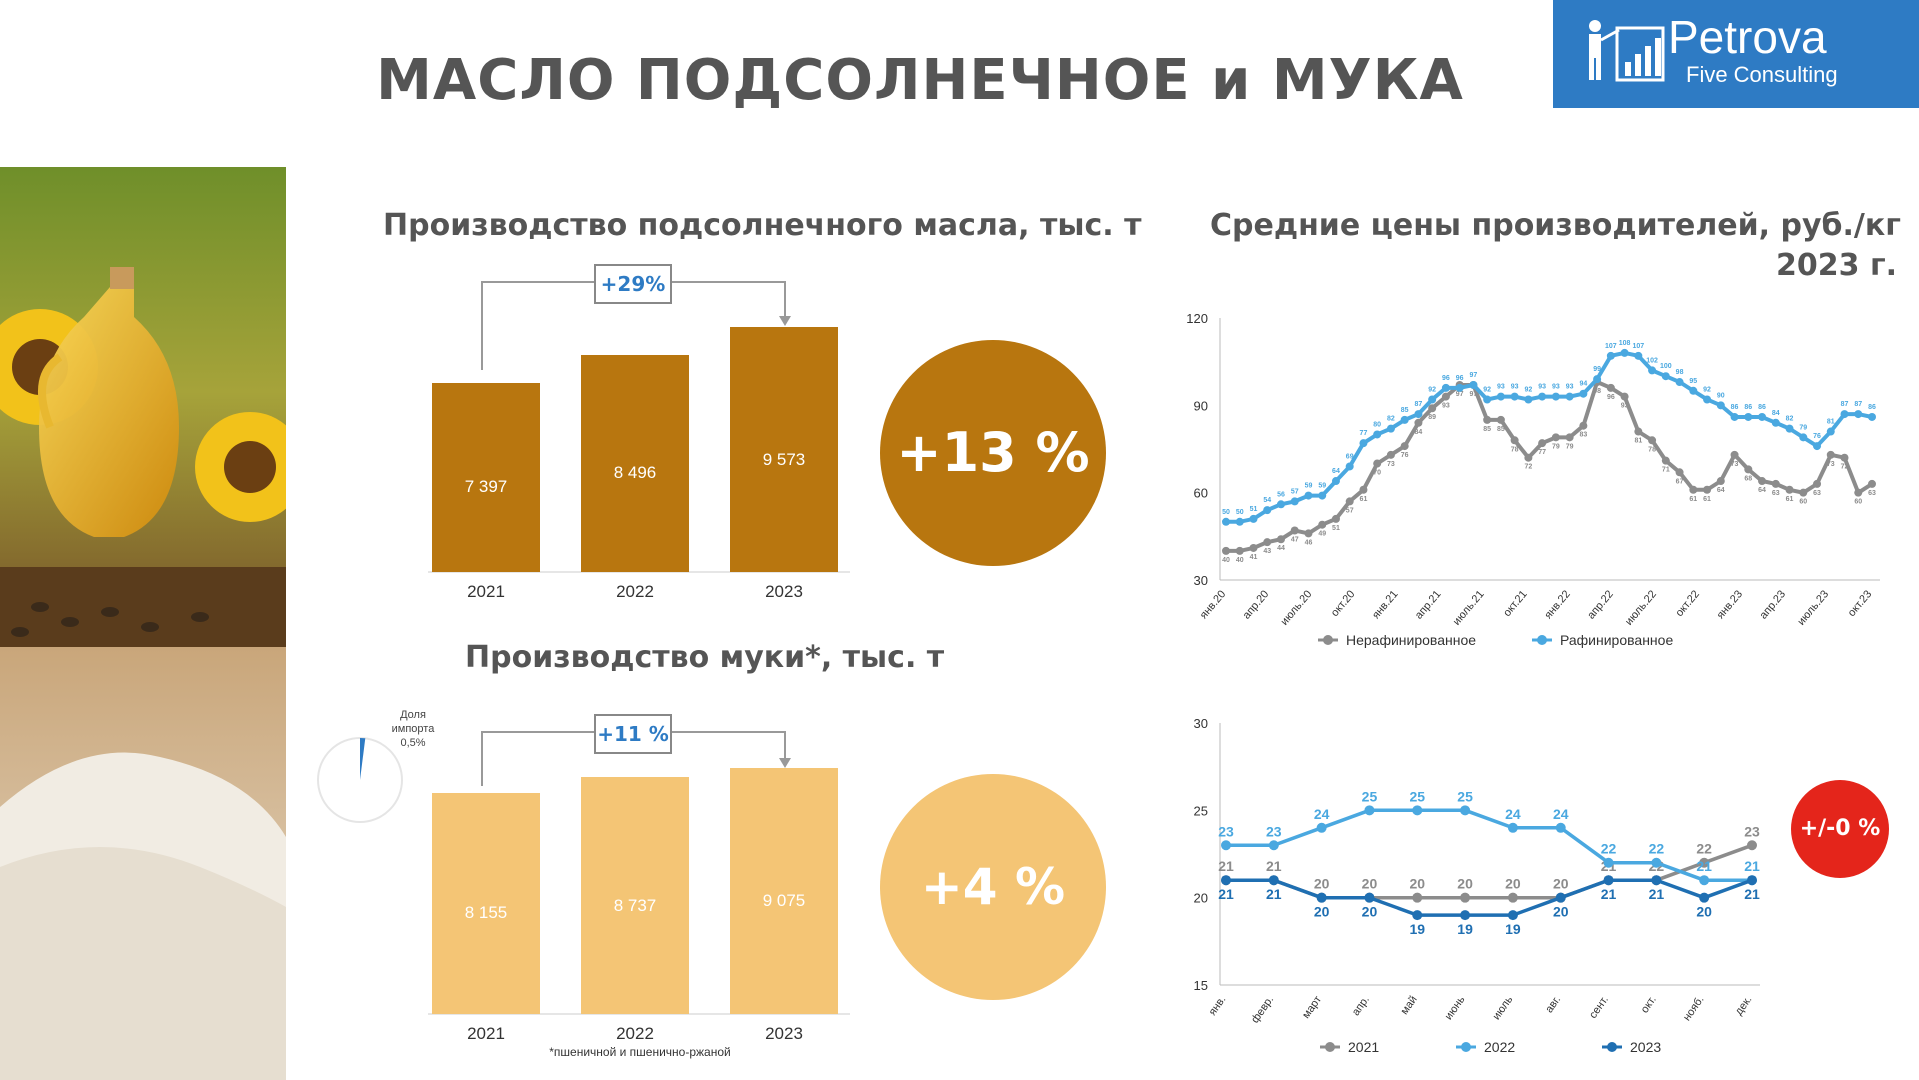 The height and width of the screenshot is (1080, 1919). Describe the element at coordinates (993, 887) in the screenshot. I see `flour-change-circle: +4 %` at that location.